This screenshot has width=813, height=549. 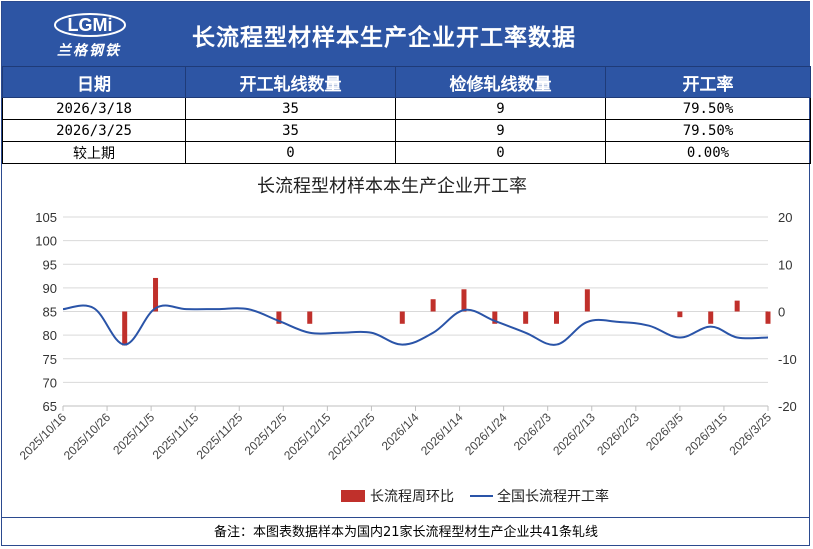 I want to click on x-tick-label: 2025/10/26, so click(x=87, y=436).